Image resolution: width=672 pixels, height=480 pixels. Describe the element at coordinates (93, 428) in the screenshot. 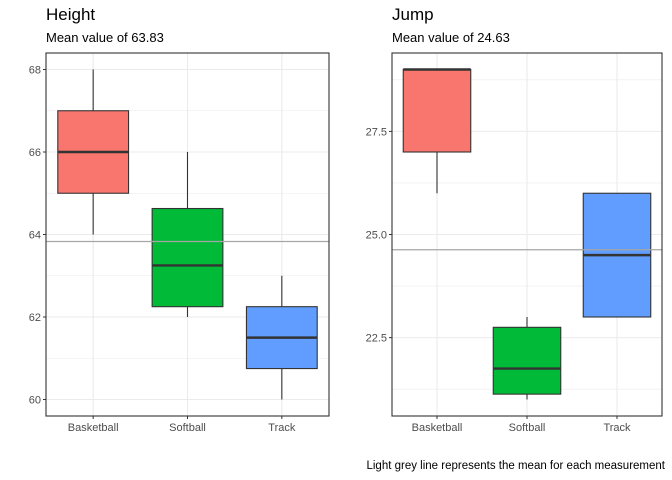

I see `height-x-tick-label: Basketball` at that location.